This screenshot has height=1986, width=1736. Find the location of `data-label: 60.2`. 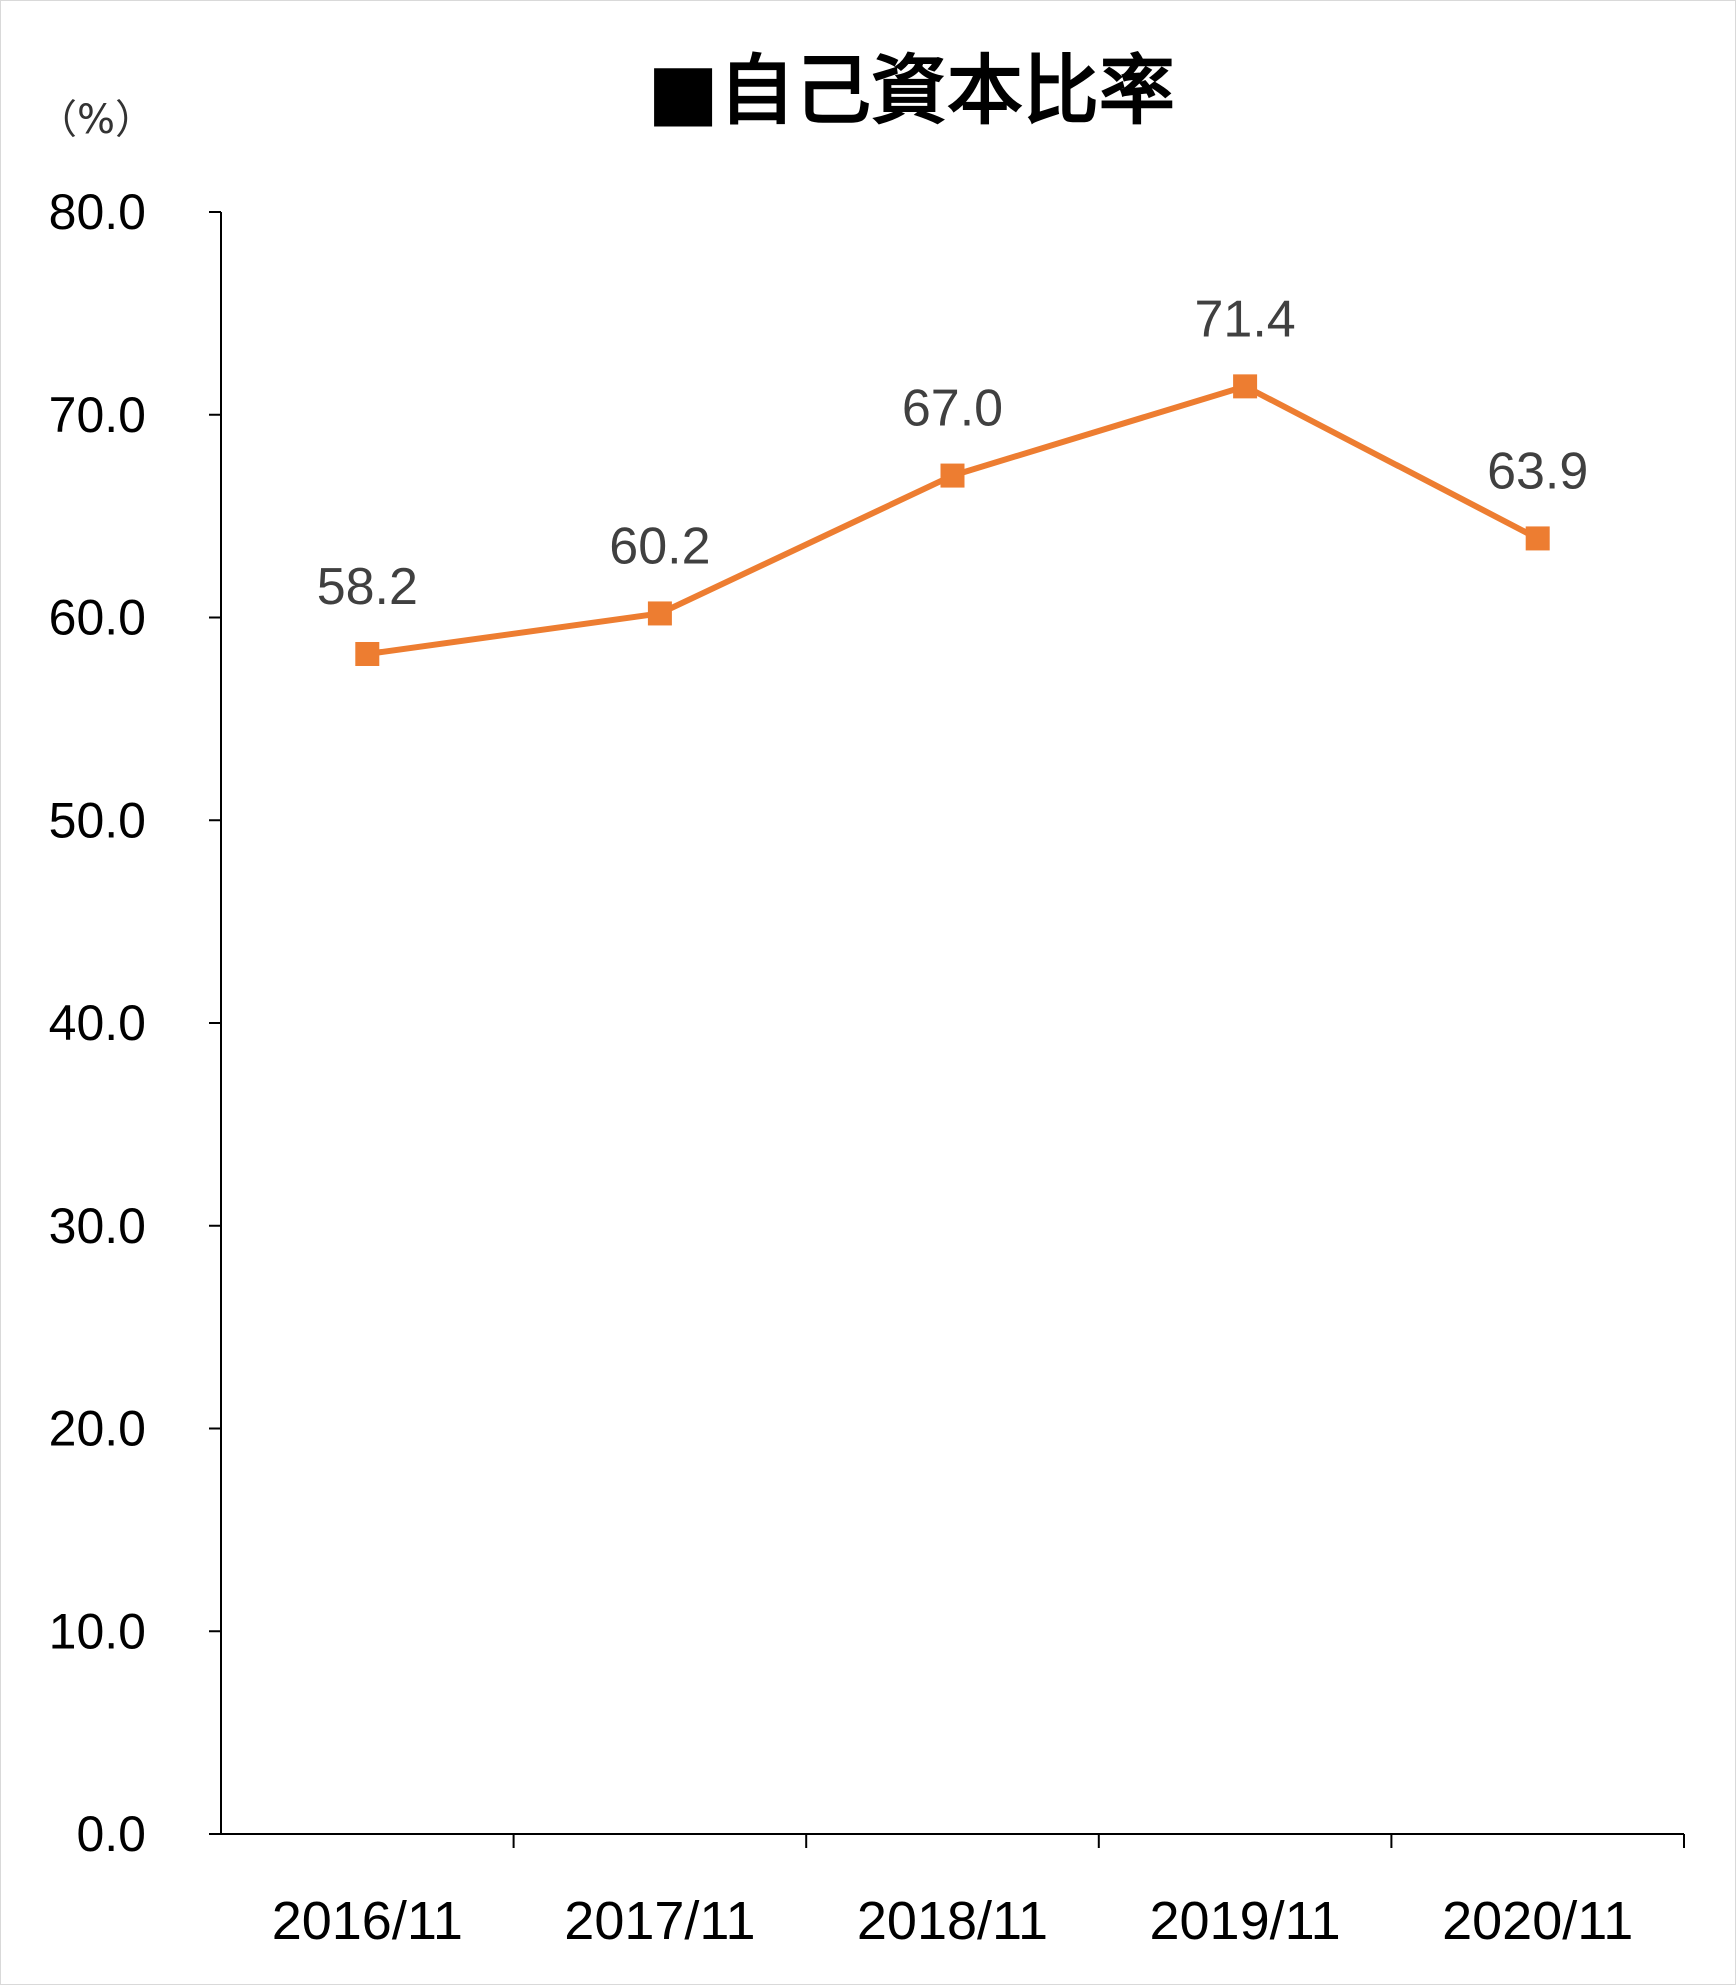

data-label: 60.2 is located at coordinates (659, 546).